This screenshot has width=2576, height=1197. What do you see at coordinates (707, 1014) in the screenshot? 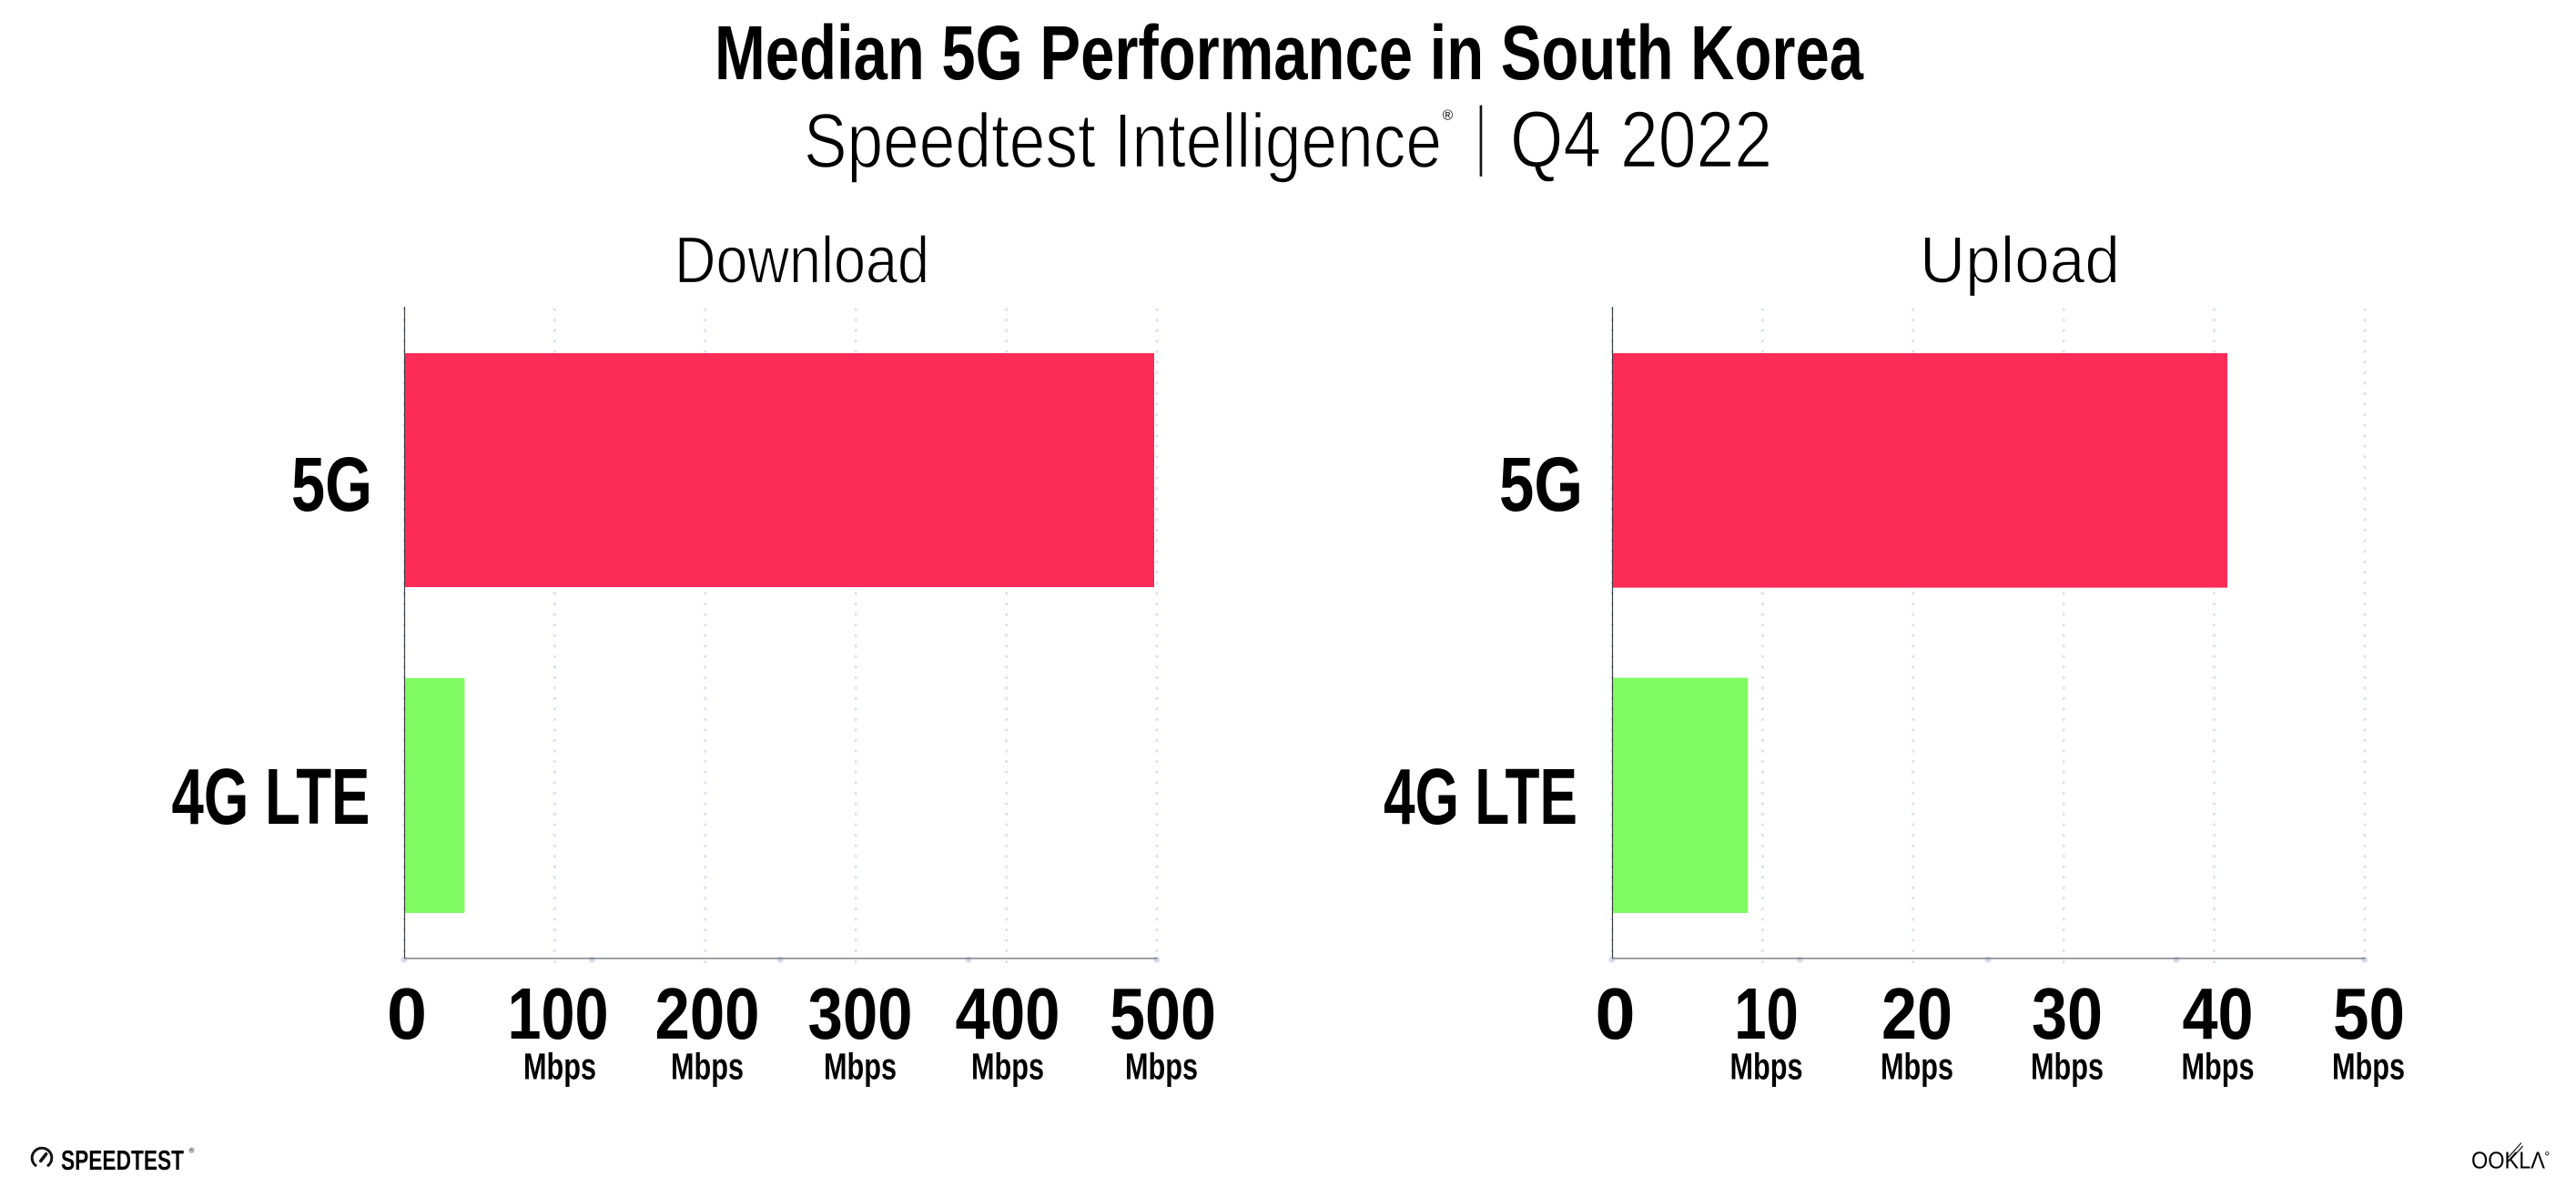
I see `svg-text: 200` at bounding box center [707, 1014].